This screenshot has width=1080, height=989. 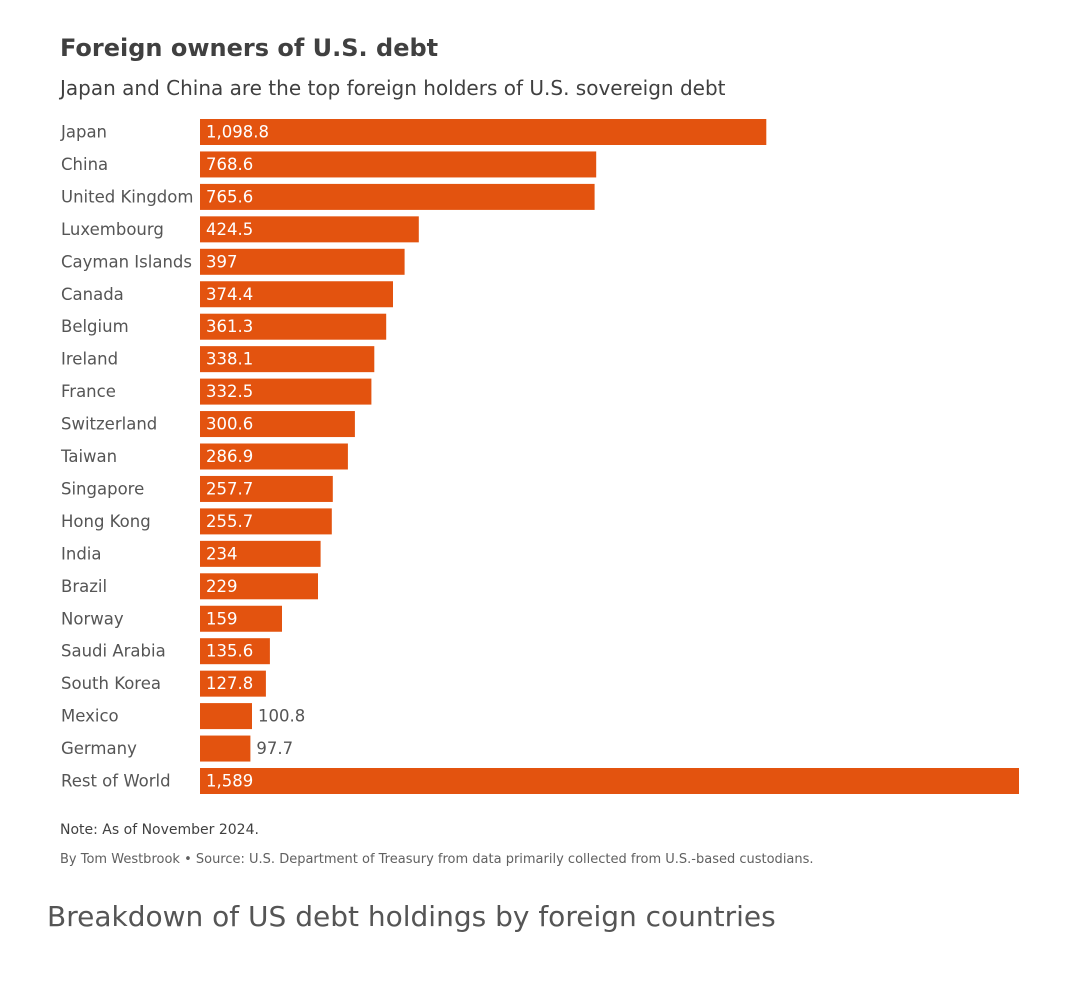 I want to click on value-label-brazil: 229, so click(x=222, y=586).